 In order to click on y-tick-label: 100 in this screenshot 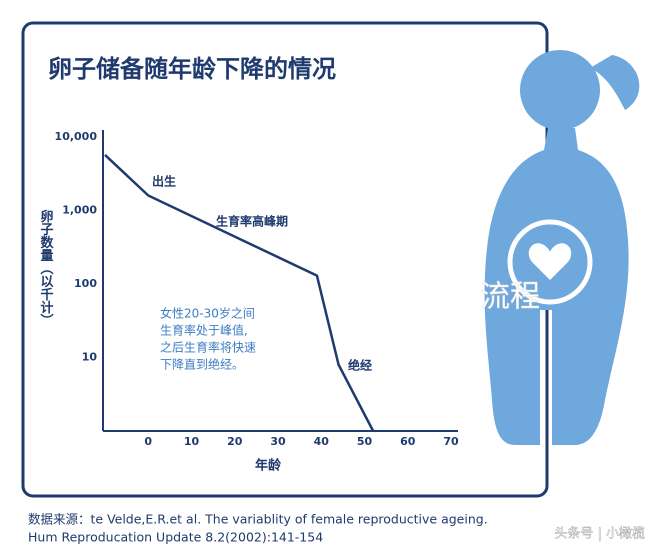, I will do `click(85, 283)`.